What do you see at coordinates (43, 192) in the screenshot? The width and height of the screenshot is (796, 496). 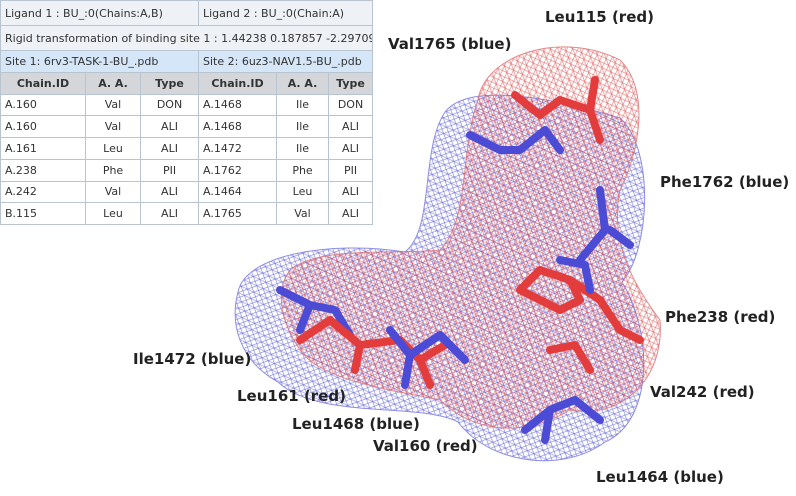 I see `table-cell: A.242` at bounding box center [43, 192].